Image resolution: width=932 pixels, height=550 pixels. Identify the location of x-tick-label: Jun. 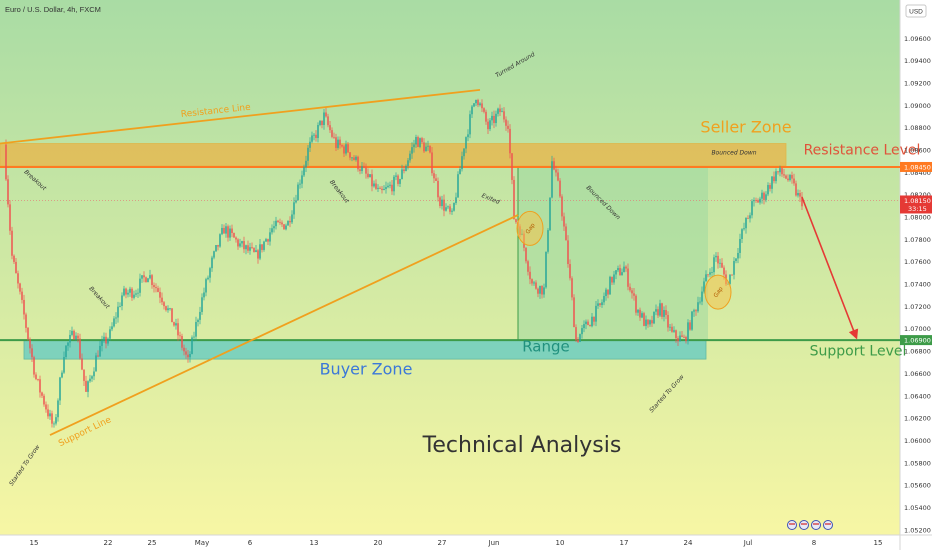
(494, 543).